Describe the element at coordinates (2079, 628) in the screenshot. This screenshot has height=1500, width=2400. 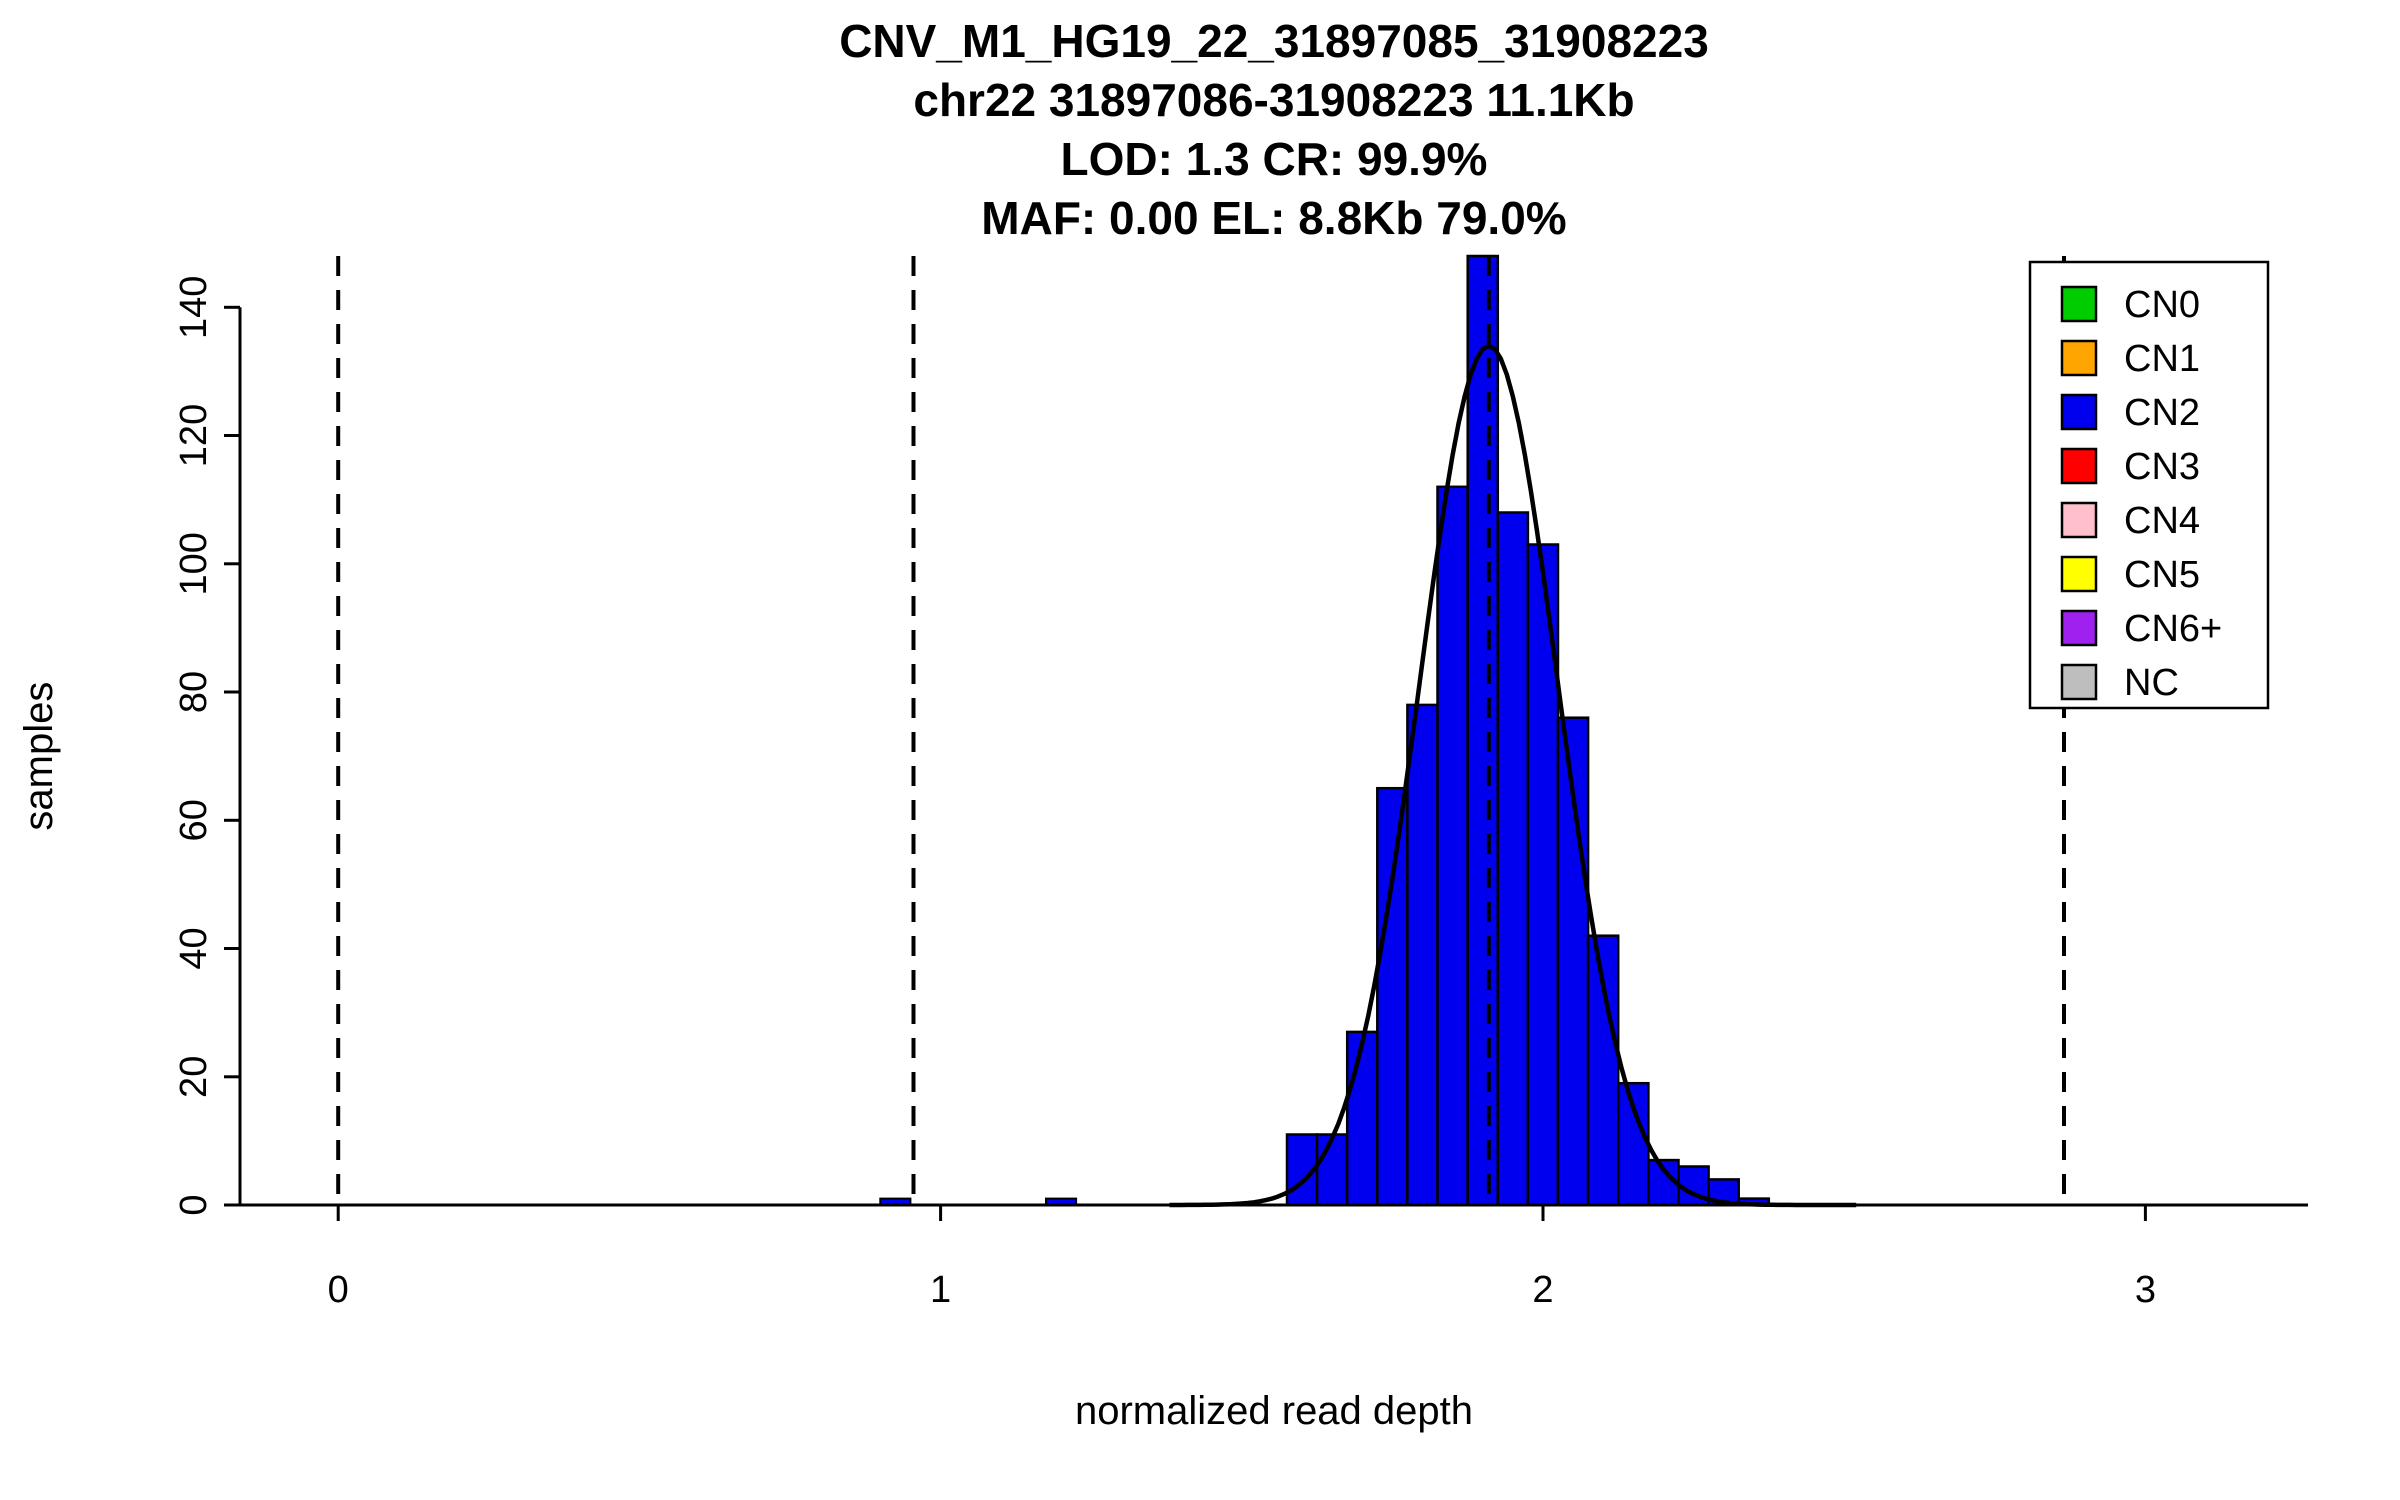
I see `legend-swatch-cn6plus` at that location.